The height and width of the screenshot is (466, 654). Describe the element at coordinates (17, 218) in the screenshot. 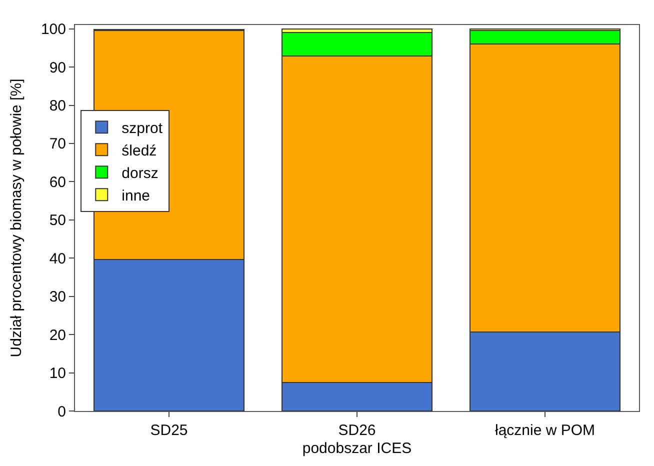

I see `y-axis-title: Udział procentowy biomasy w połowie [%]` at that location.